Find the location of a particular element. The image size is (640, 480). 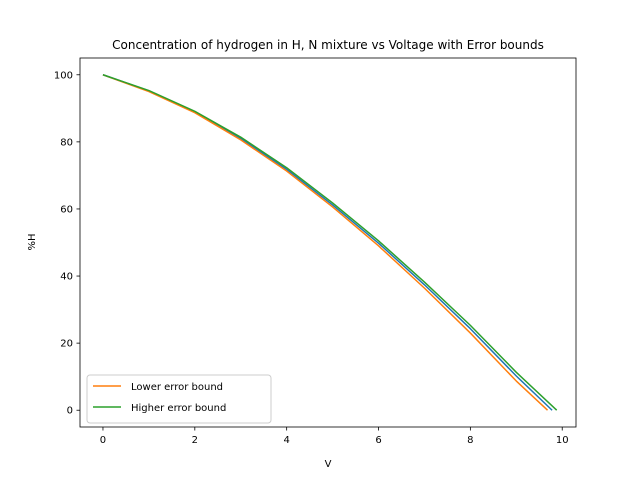

y-tick-label: 60 is located at coordinates (66, 209).